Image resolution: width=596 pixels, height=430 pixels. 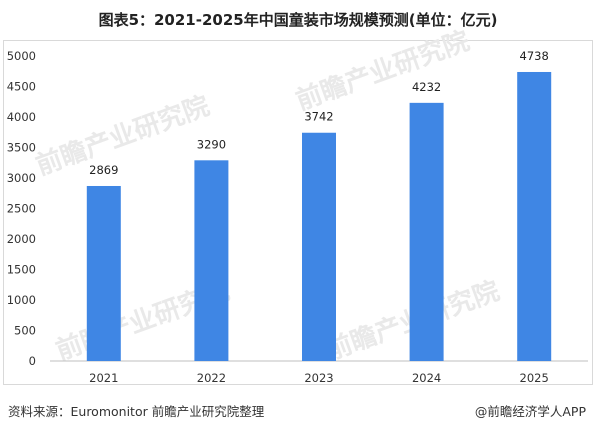 I want to click on data-label: 2869, so click(x=103, y=170).